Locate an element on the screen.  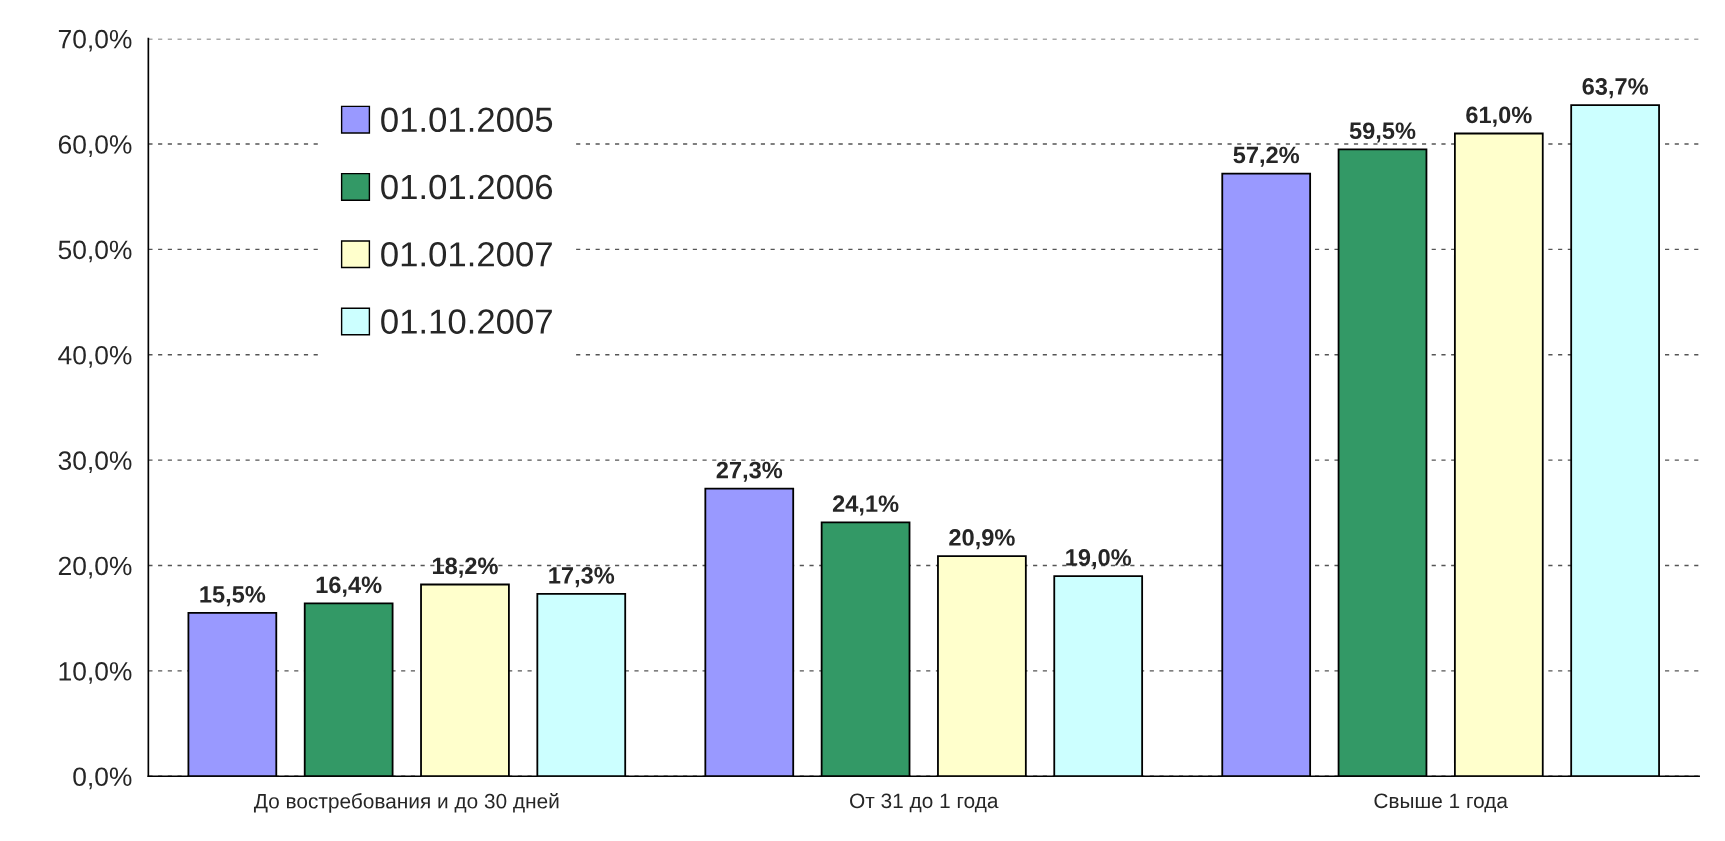
data-label: 20,9% is located at coordinates (982, 539).